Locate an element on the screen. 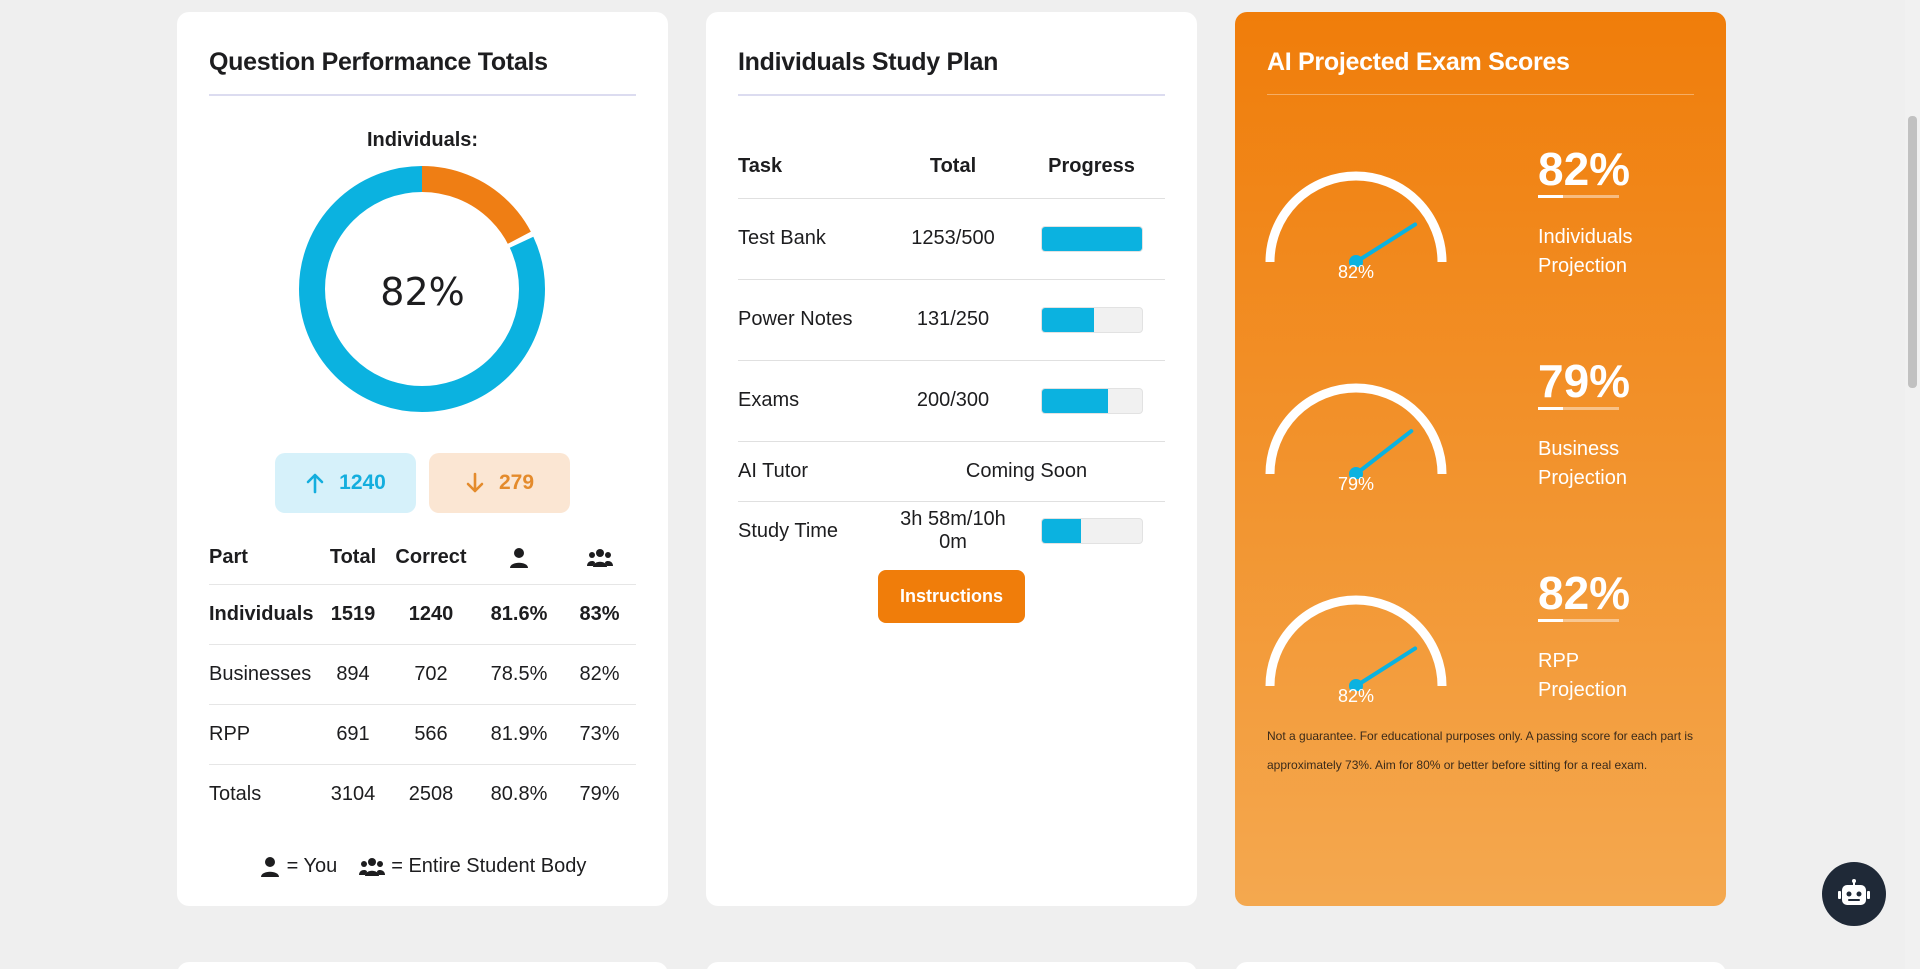  table-row: Individuals 1519 1240 81.6% 83% is located at coordinates (422, 614).